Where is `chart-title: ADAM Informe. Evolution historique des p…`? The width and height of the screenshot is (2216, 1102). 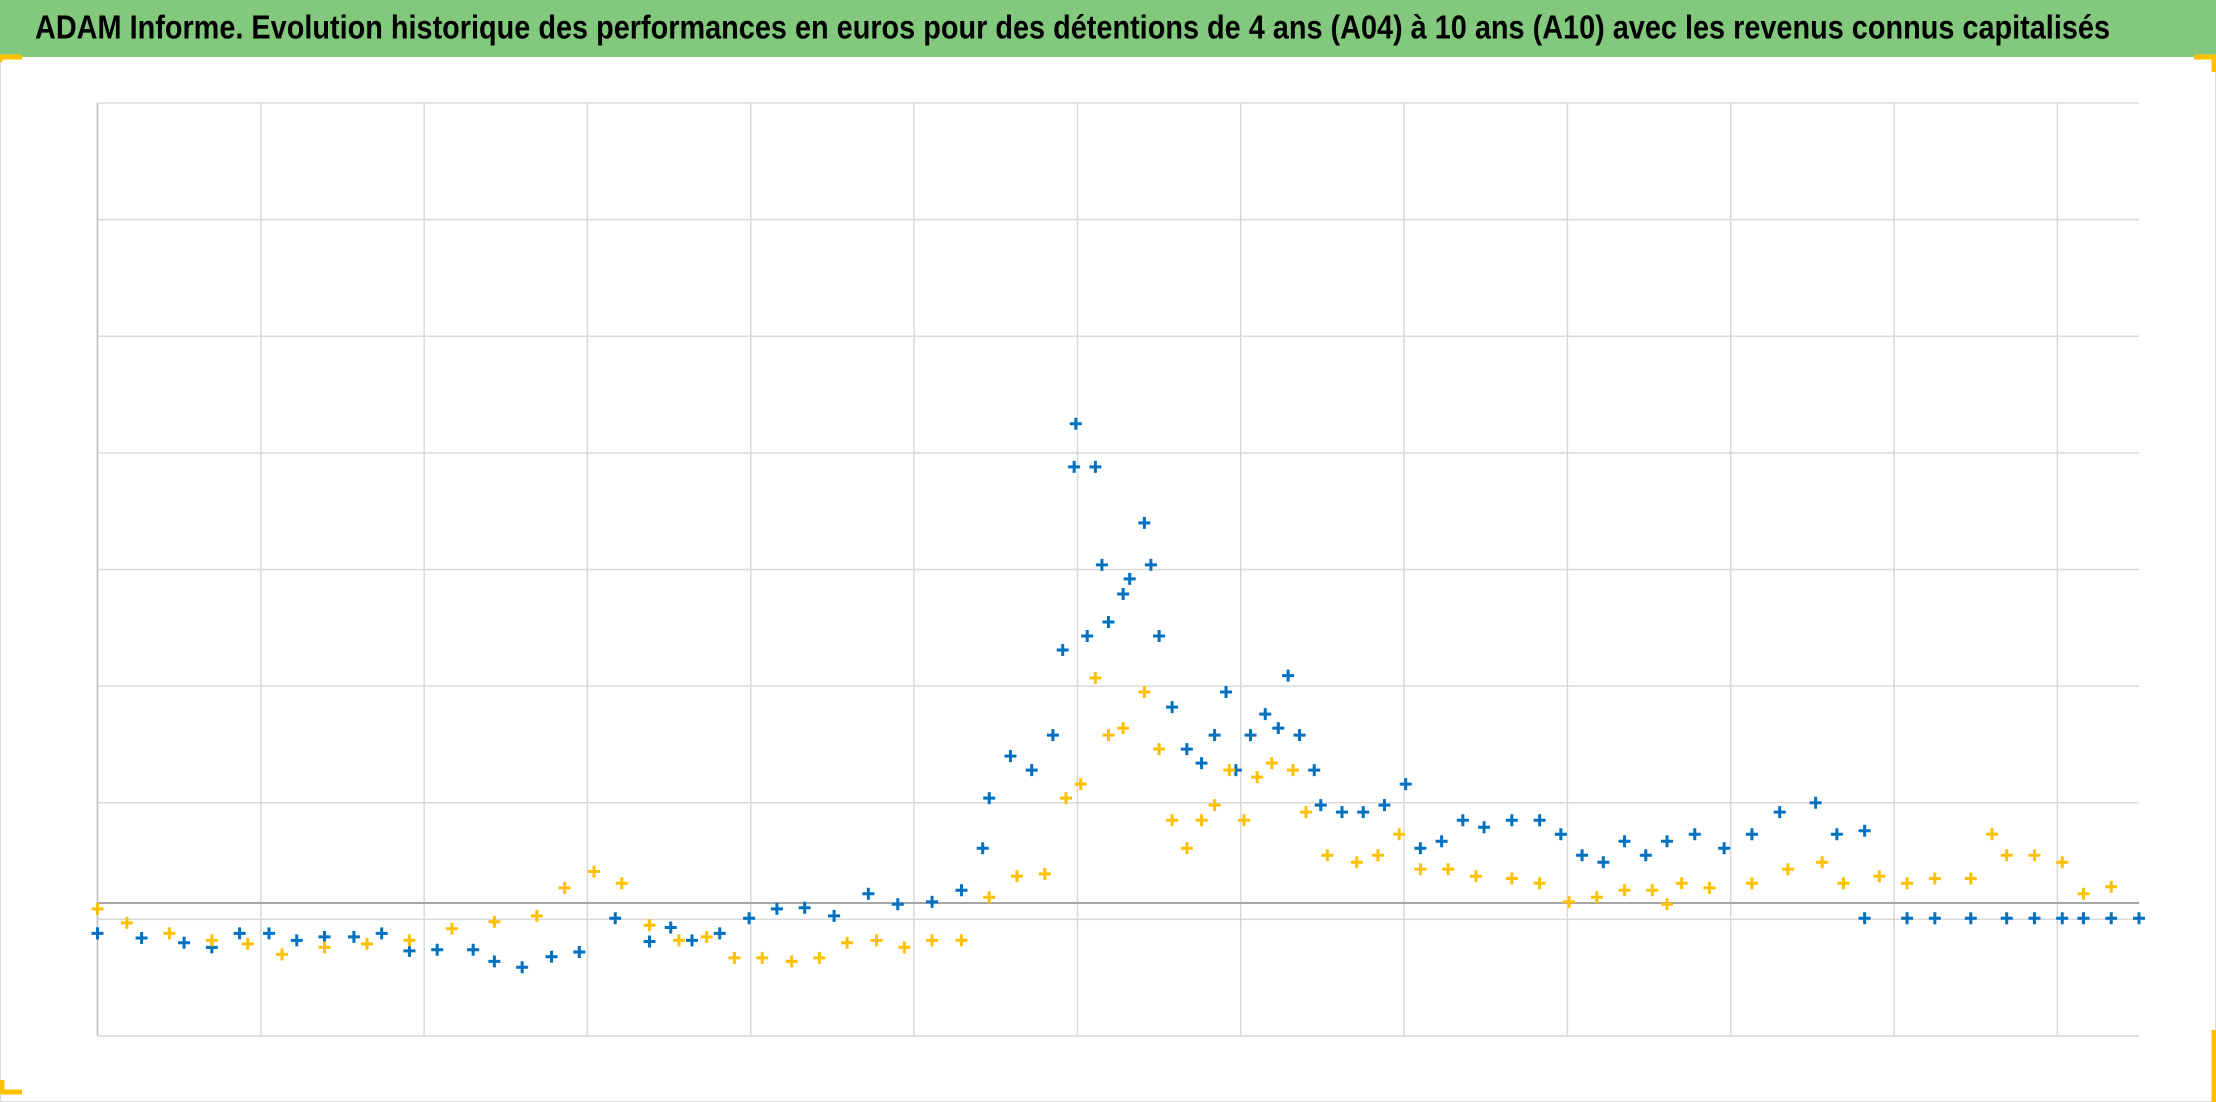 chart-title: ADAM Informe. Evolution historique des p… is located at coordinates (1072, 27).